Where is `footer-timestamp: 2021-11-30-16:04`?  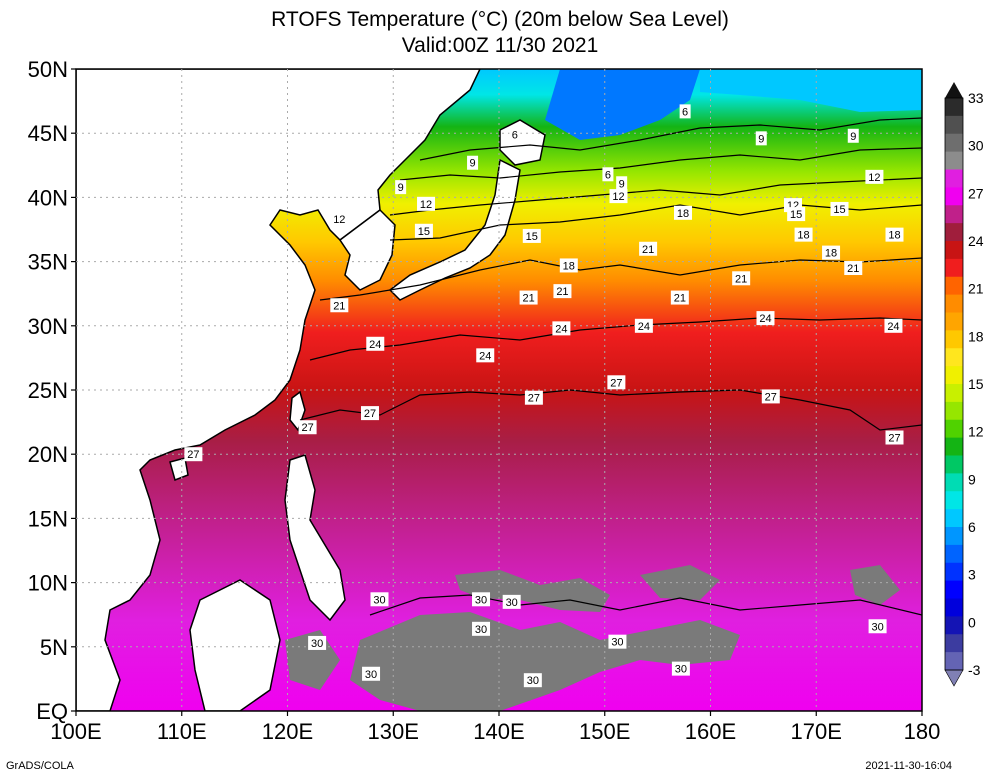
footer-timestamp: 2021-11-30-16:04 is located at coordinates (908, 766).